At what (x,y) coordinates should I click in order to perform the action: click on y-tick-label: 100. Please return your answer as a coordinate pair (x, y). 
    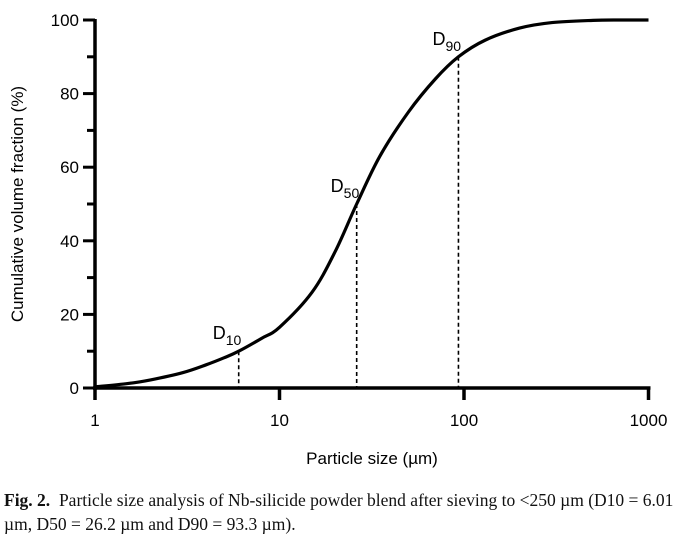
    Looking at the image, I should click on (65, 20).